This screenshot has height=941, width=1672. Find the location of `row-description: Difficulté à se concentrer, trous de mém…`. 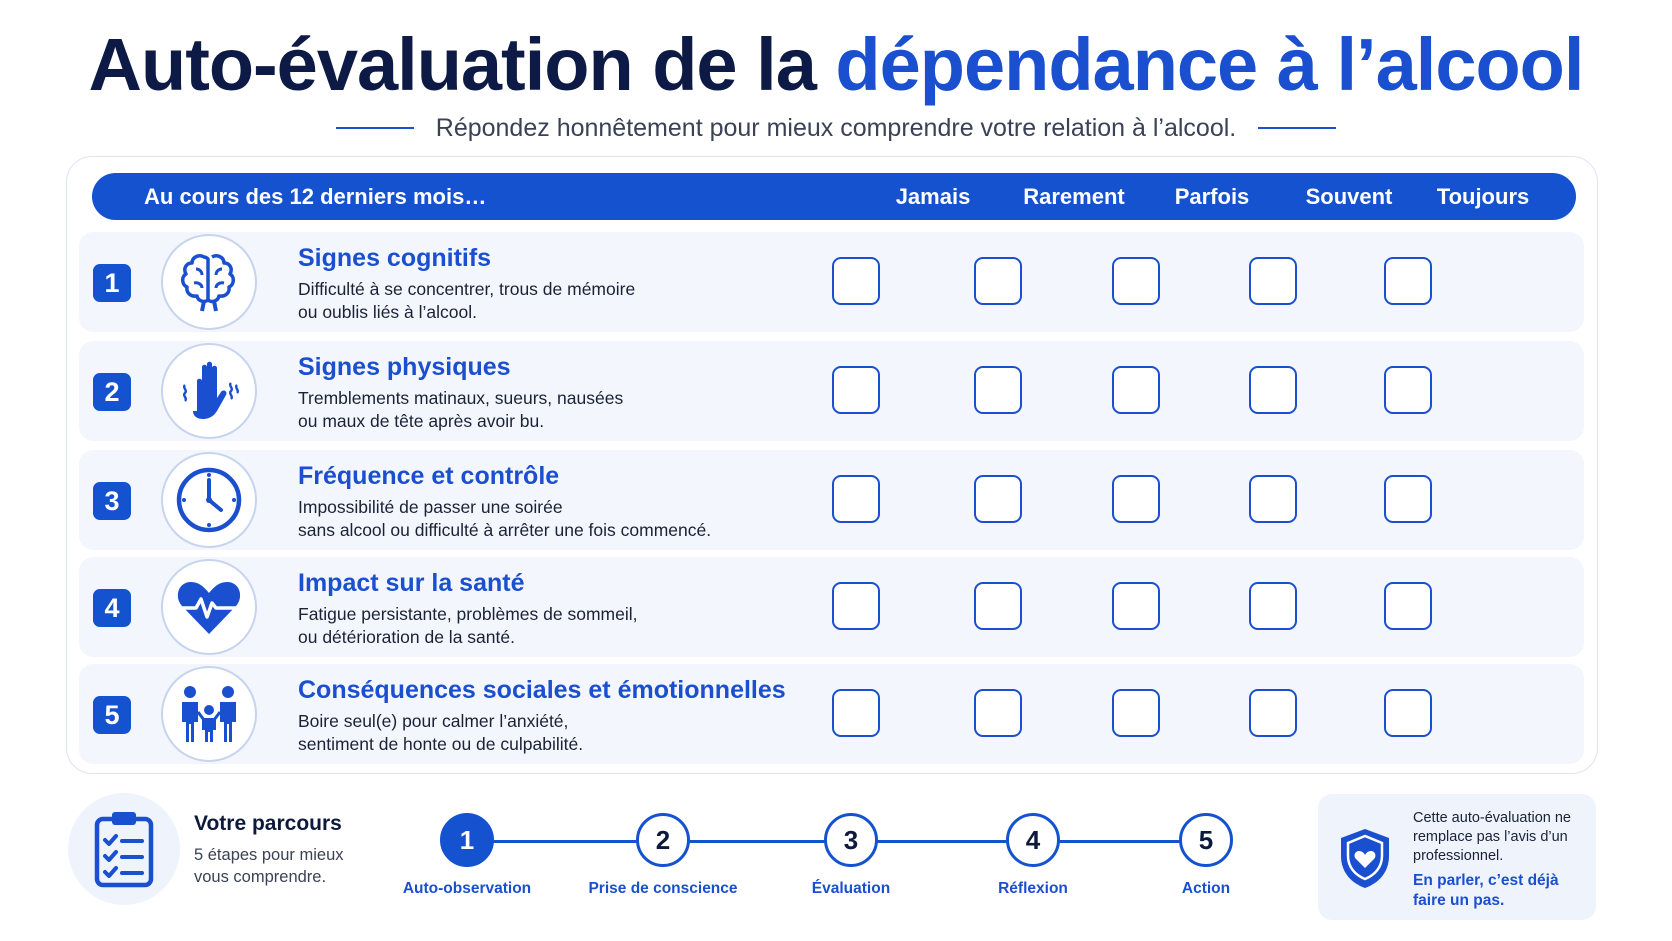

row-description: Difficulté à se concentrer, trous de mém… is located at coordinates (467, 300).